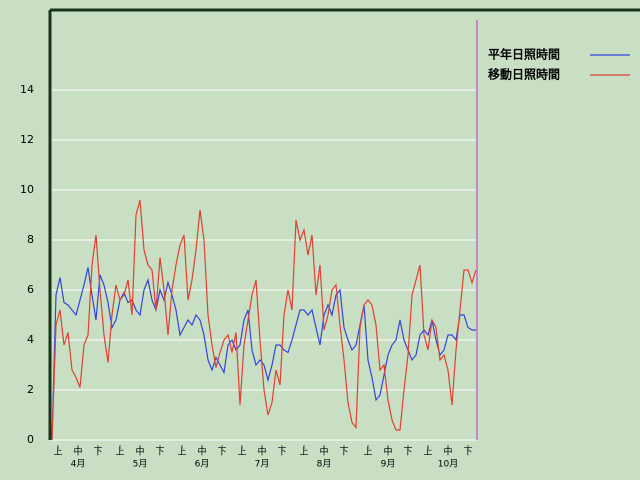 Image resolution: width=640 pixels, height=480 pixels. What do you see at coordinates (27, 189) in the screenshot?
I see `y-tick-label: 10` at bounding box center [27, 189].